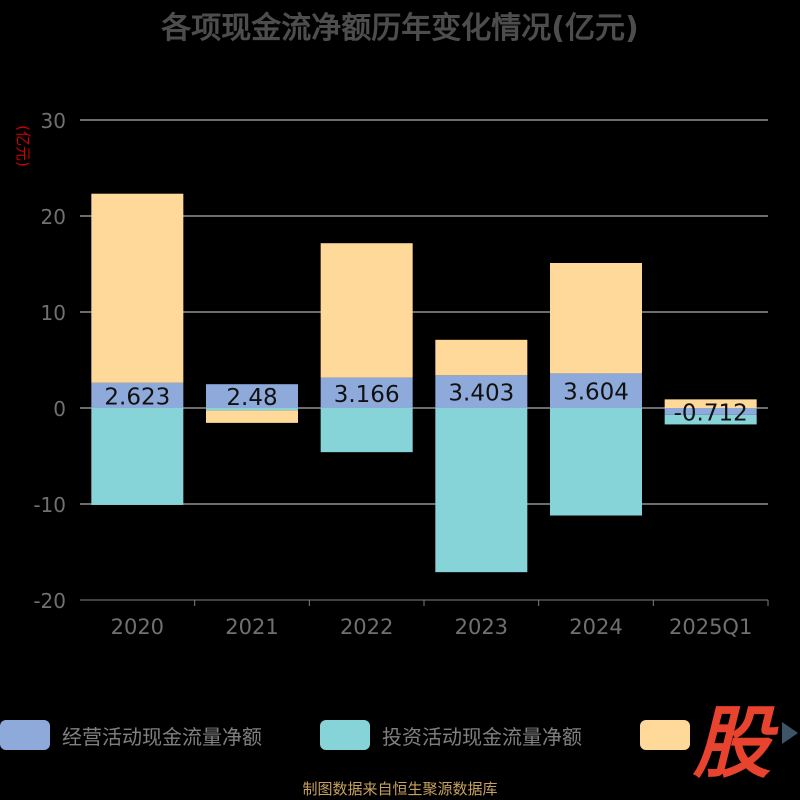 The width and height of the screenshot is (800, 800). What do you see at coordinates (53, 121) in the screenshot?
I see `y-tick-label: 30` at bounding box center [53, 121].